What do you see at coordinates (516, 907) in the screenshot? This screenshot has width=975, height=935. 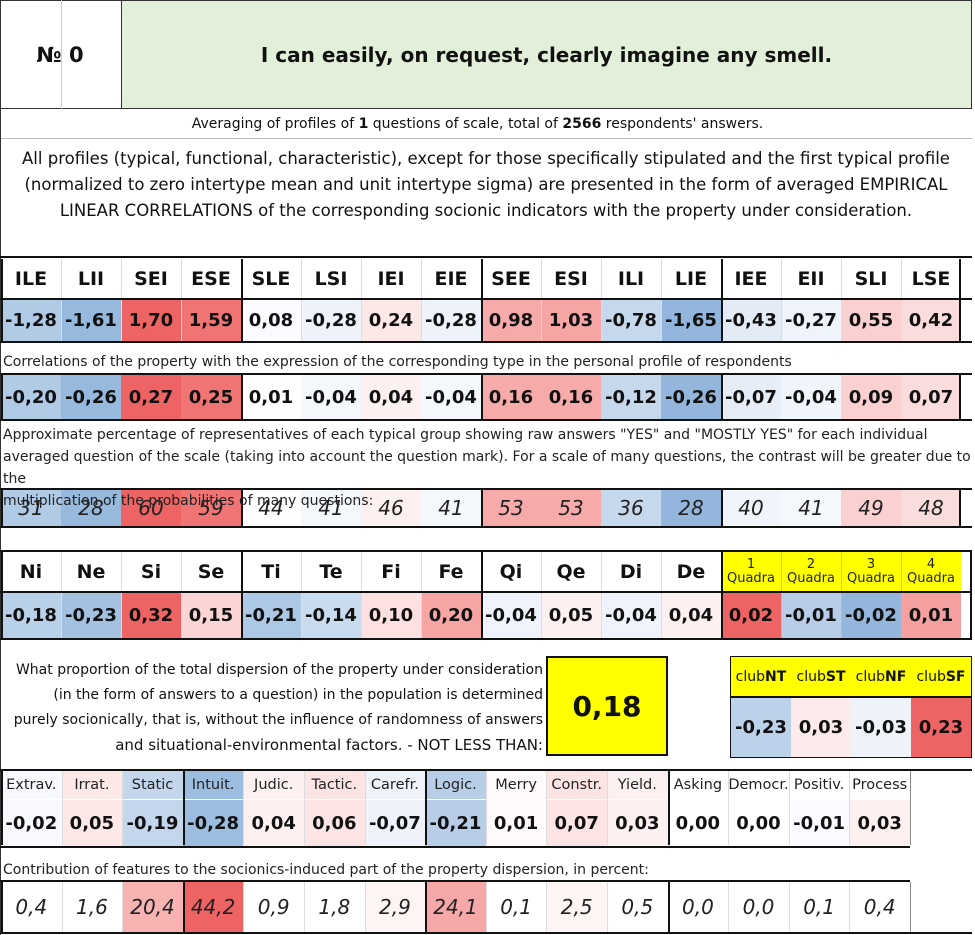 I see `contribution-value-merry: 0,1` at bounding box center [516, 907].